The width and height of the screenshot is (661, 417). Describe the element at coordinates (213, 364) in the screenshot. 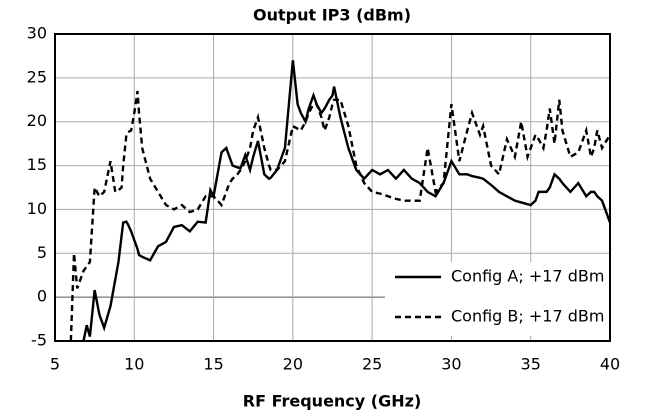

I see `x-tick-label: 15` at that location.